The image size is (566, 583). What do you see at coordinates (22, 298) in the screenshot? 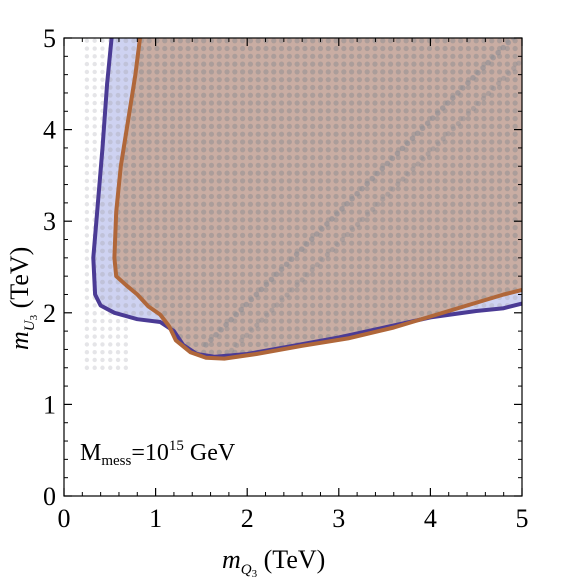
I see `y-axis-label: mU3 (TeV)` at bounding box center [22, 298].